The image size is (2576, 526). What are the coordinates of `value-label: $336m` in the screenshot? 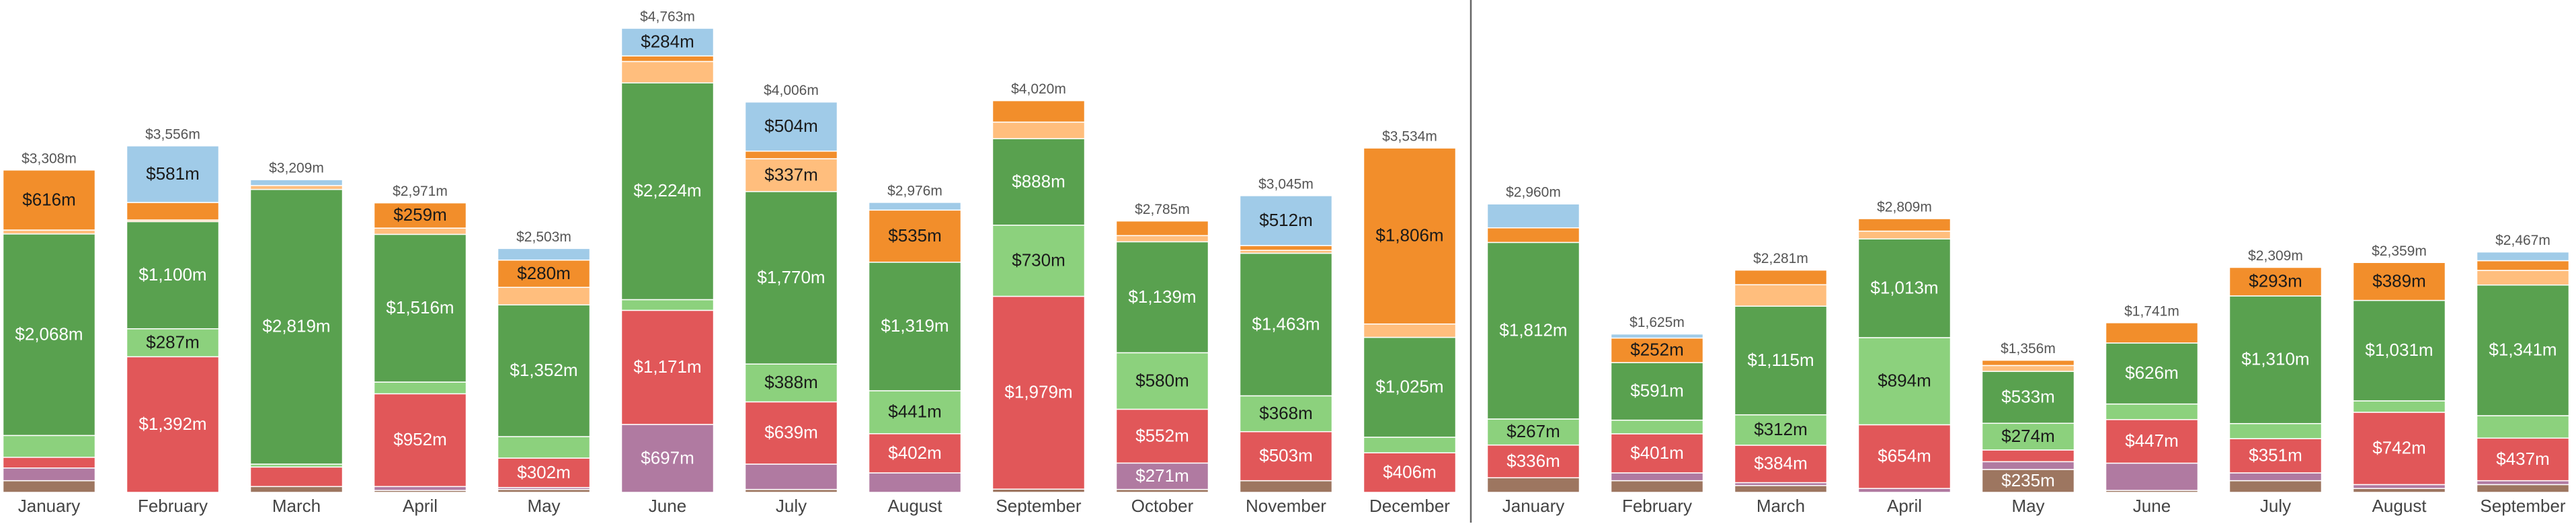 It's located at (1533, 461).